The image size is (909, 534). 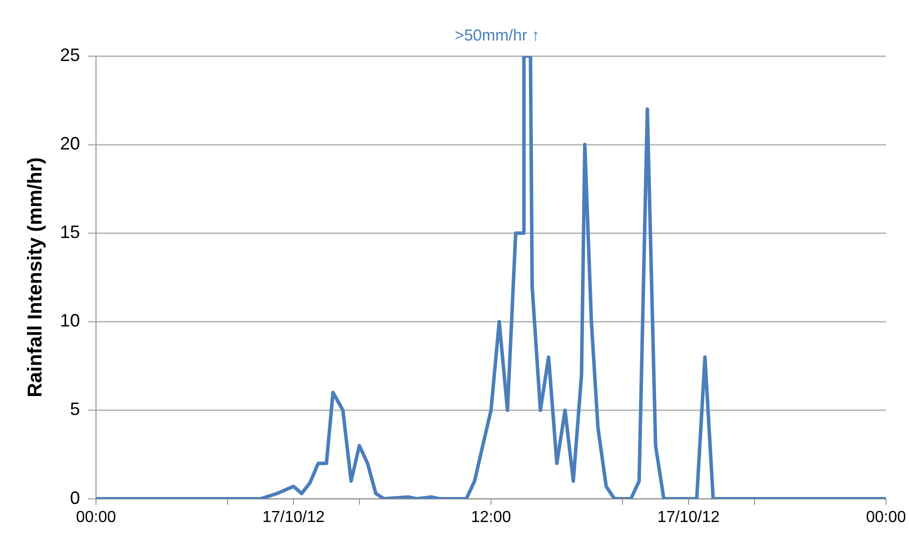 What do you see at coordinates (75, 498) in the screenshot?
I see `y-tick-label: 0` at bounding box center [75, 498].